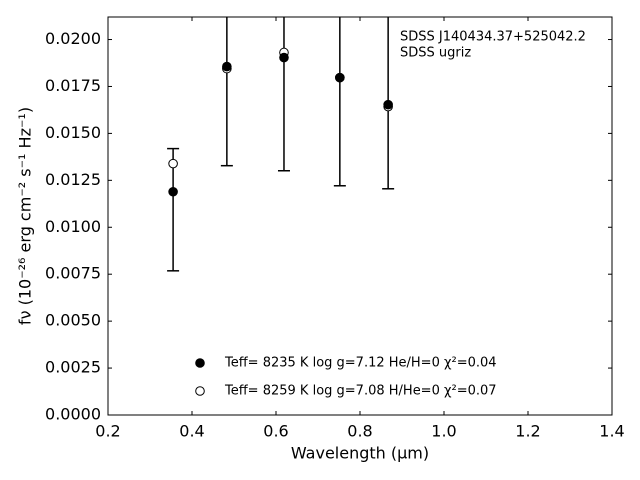  I want to click on y-tick-label: 0.0075, so click(73, 273).